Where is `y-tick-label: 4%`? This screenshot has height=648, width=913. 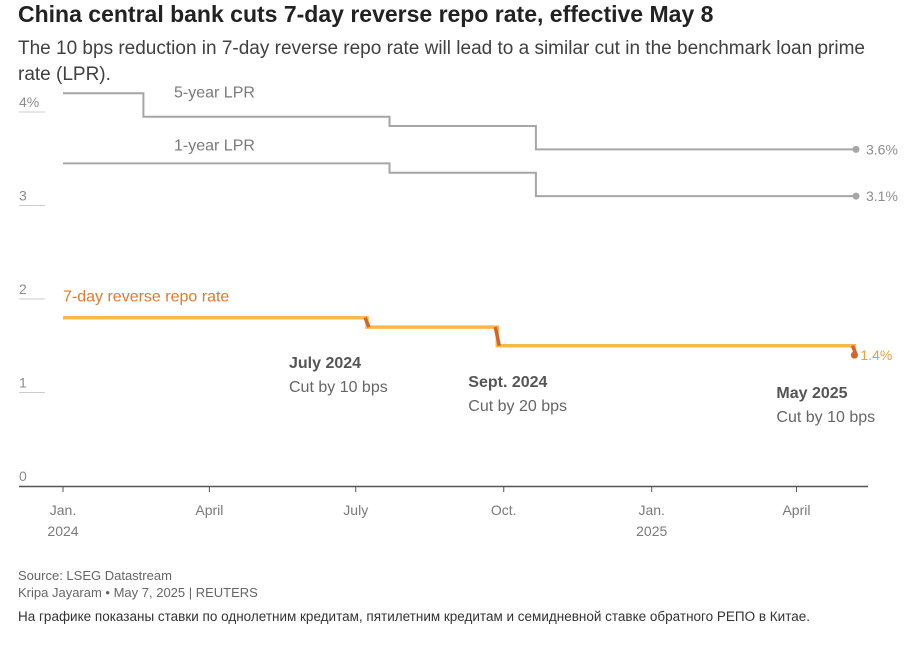 y-tick-label: 4% is located at coordinates (29, 102).